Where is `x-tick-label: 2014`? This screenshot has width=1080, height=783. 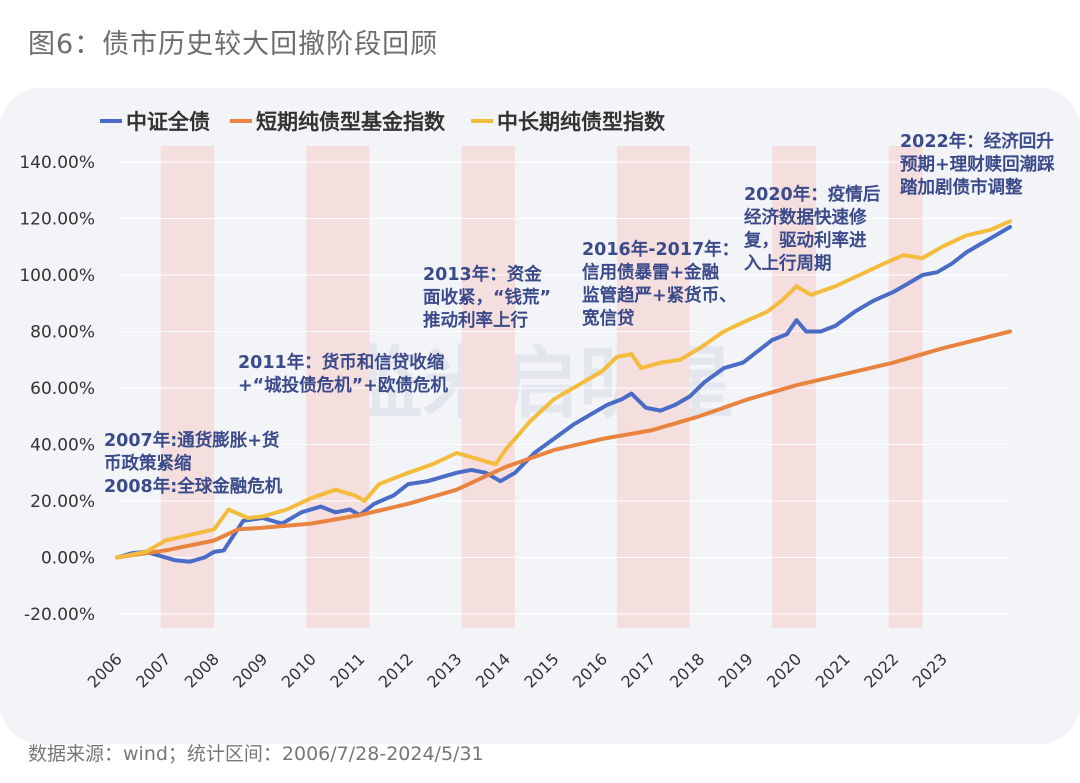 x-tick-label: 2014 is located at coordinates (493, 670).